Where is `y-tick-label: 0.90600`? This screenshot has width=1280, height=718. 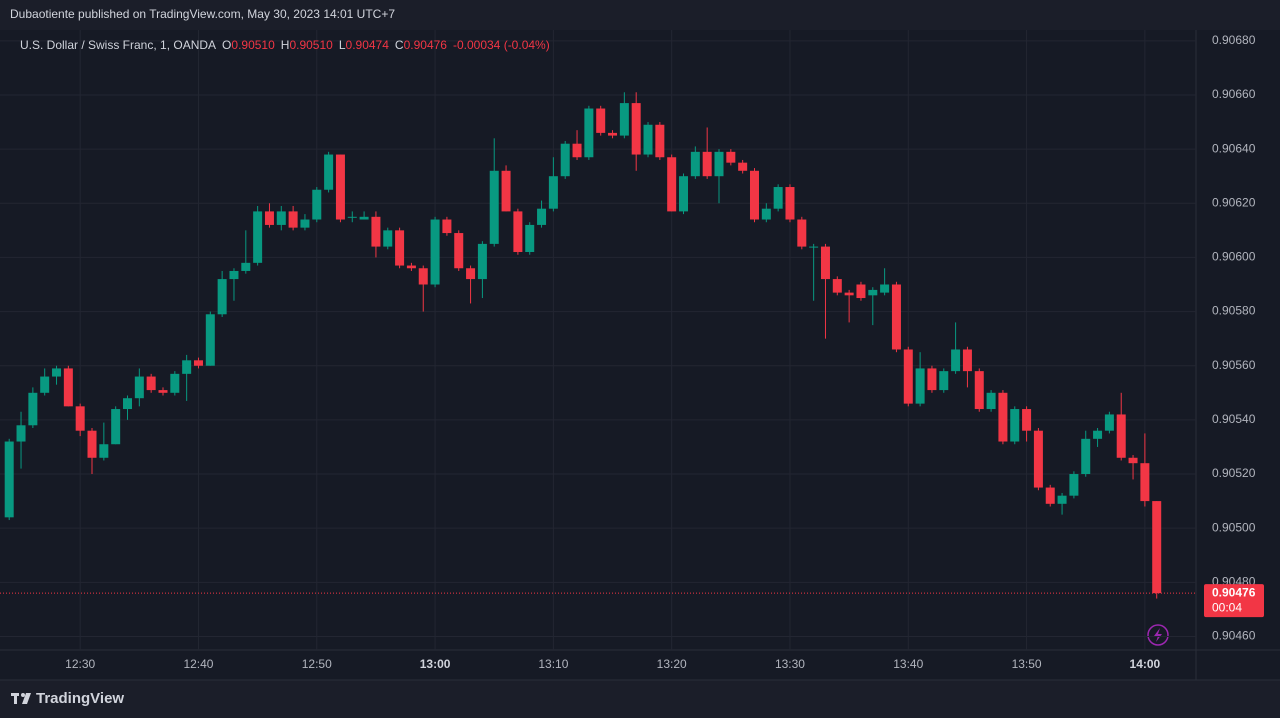 y-tick-label: 0.90600 is located at coordinates (1234, 257).